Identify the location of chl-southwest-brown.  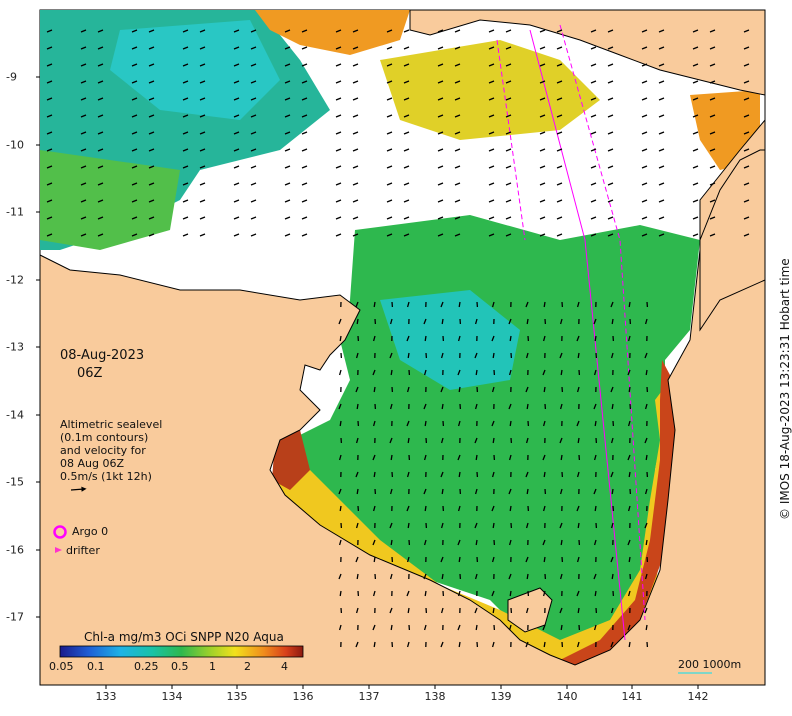
(291, 460).